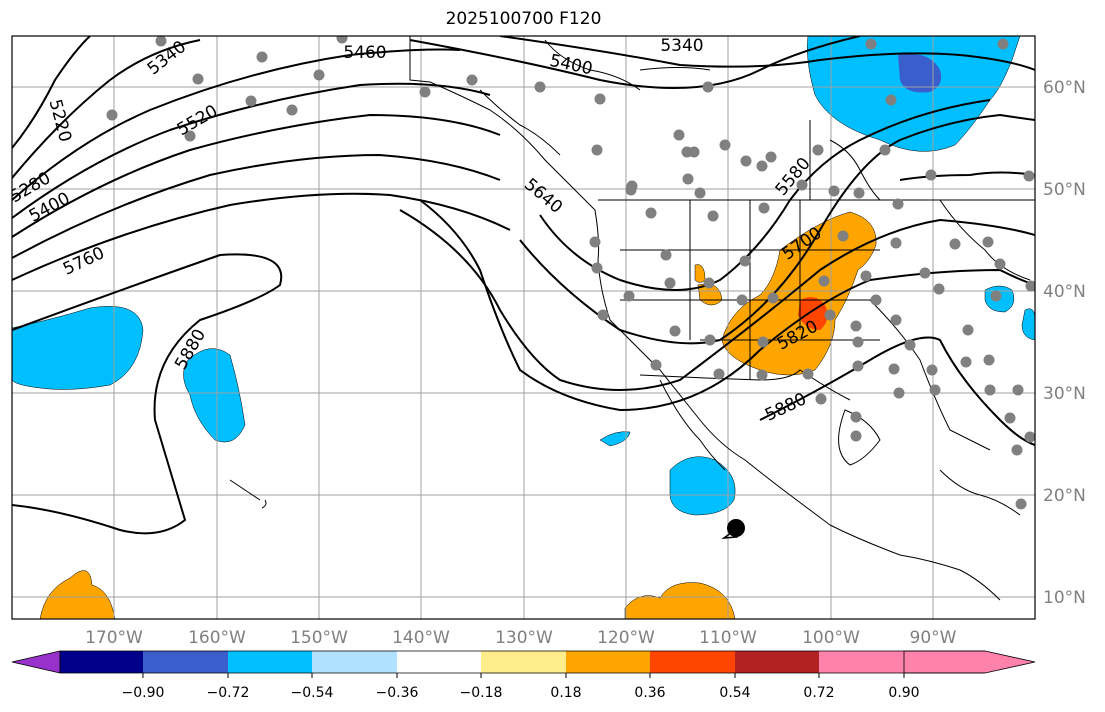 The height and width of the screenshot is (712, 1105). I want to click on lon-label-140w: 140°W, so click(421, 638).